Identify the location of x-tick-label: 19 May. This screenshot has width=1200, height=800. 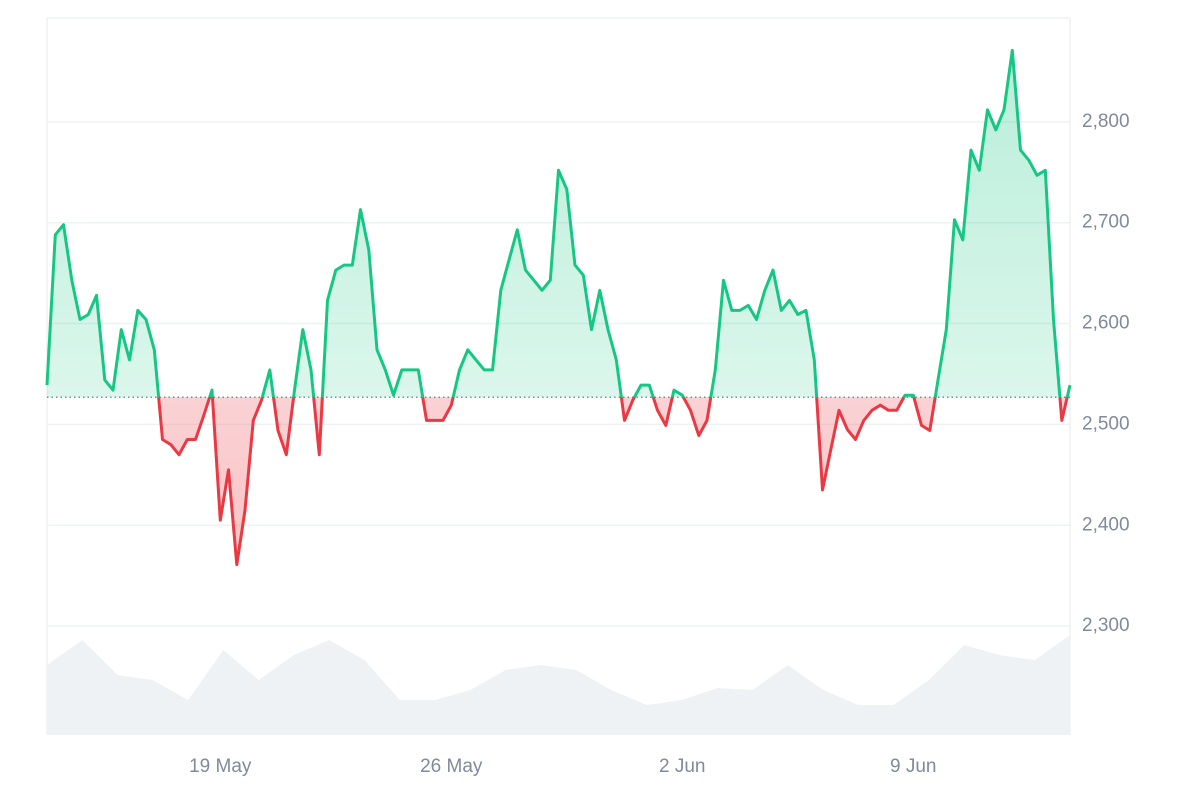
(220, 766).